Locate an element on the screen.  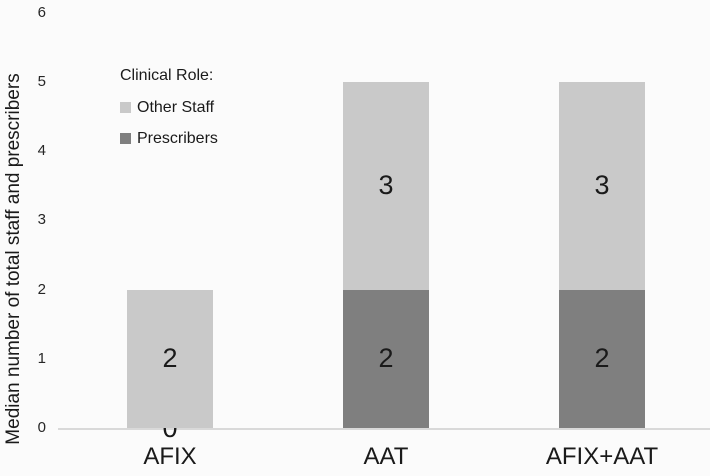
bar-segment-other-staff: 2 is located at coordinates (170, 358).